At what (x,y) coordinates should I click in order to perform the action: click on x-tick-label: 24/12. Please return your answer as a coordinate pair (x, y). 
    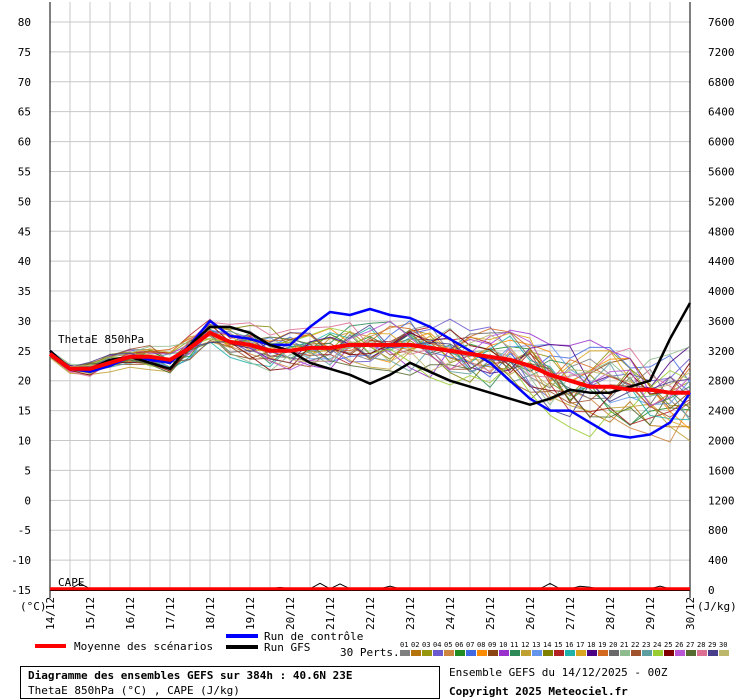
    Looking at the image, I should click on (450, 613).